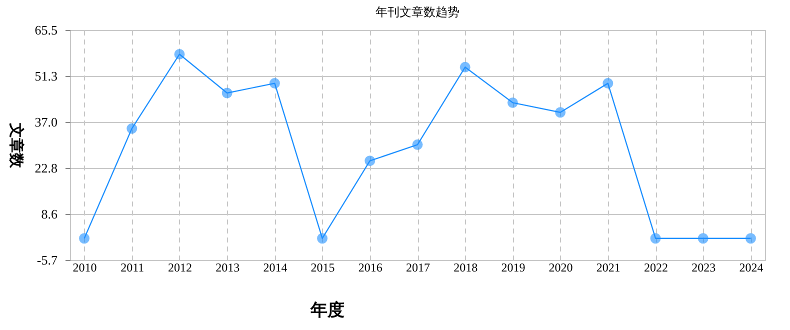 The image size is (790, 330). I want to click on x-tick-label: 2014, so click(275, 267).